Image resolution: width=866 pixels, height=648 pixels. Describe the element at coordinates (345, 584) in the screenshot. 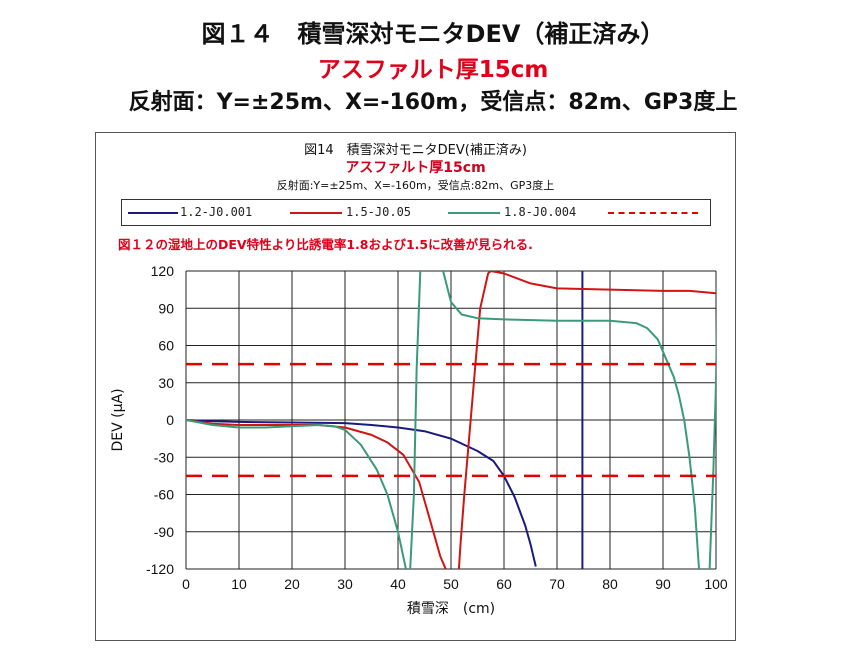

I see `x-tick-label: 30` at that location.